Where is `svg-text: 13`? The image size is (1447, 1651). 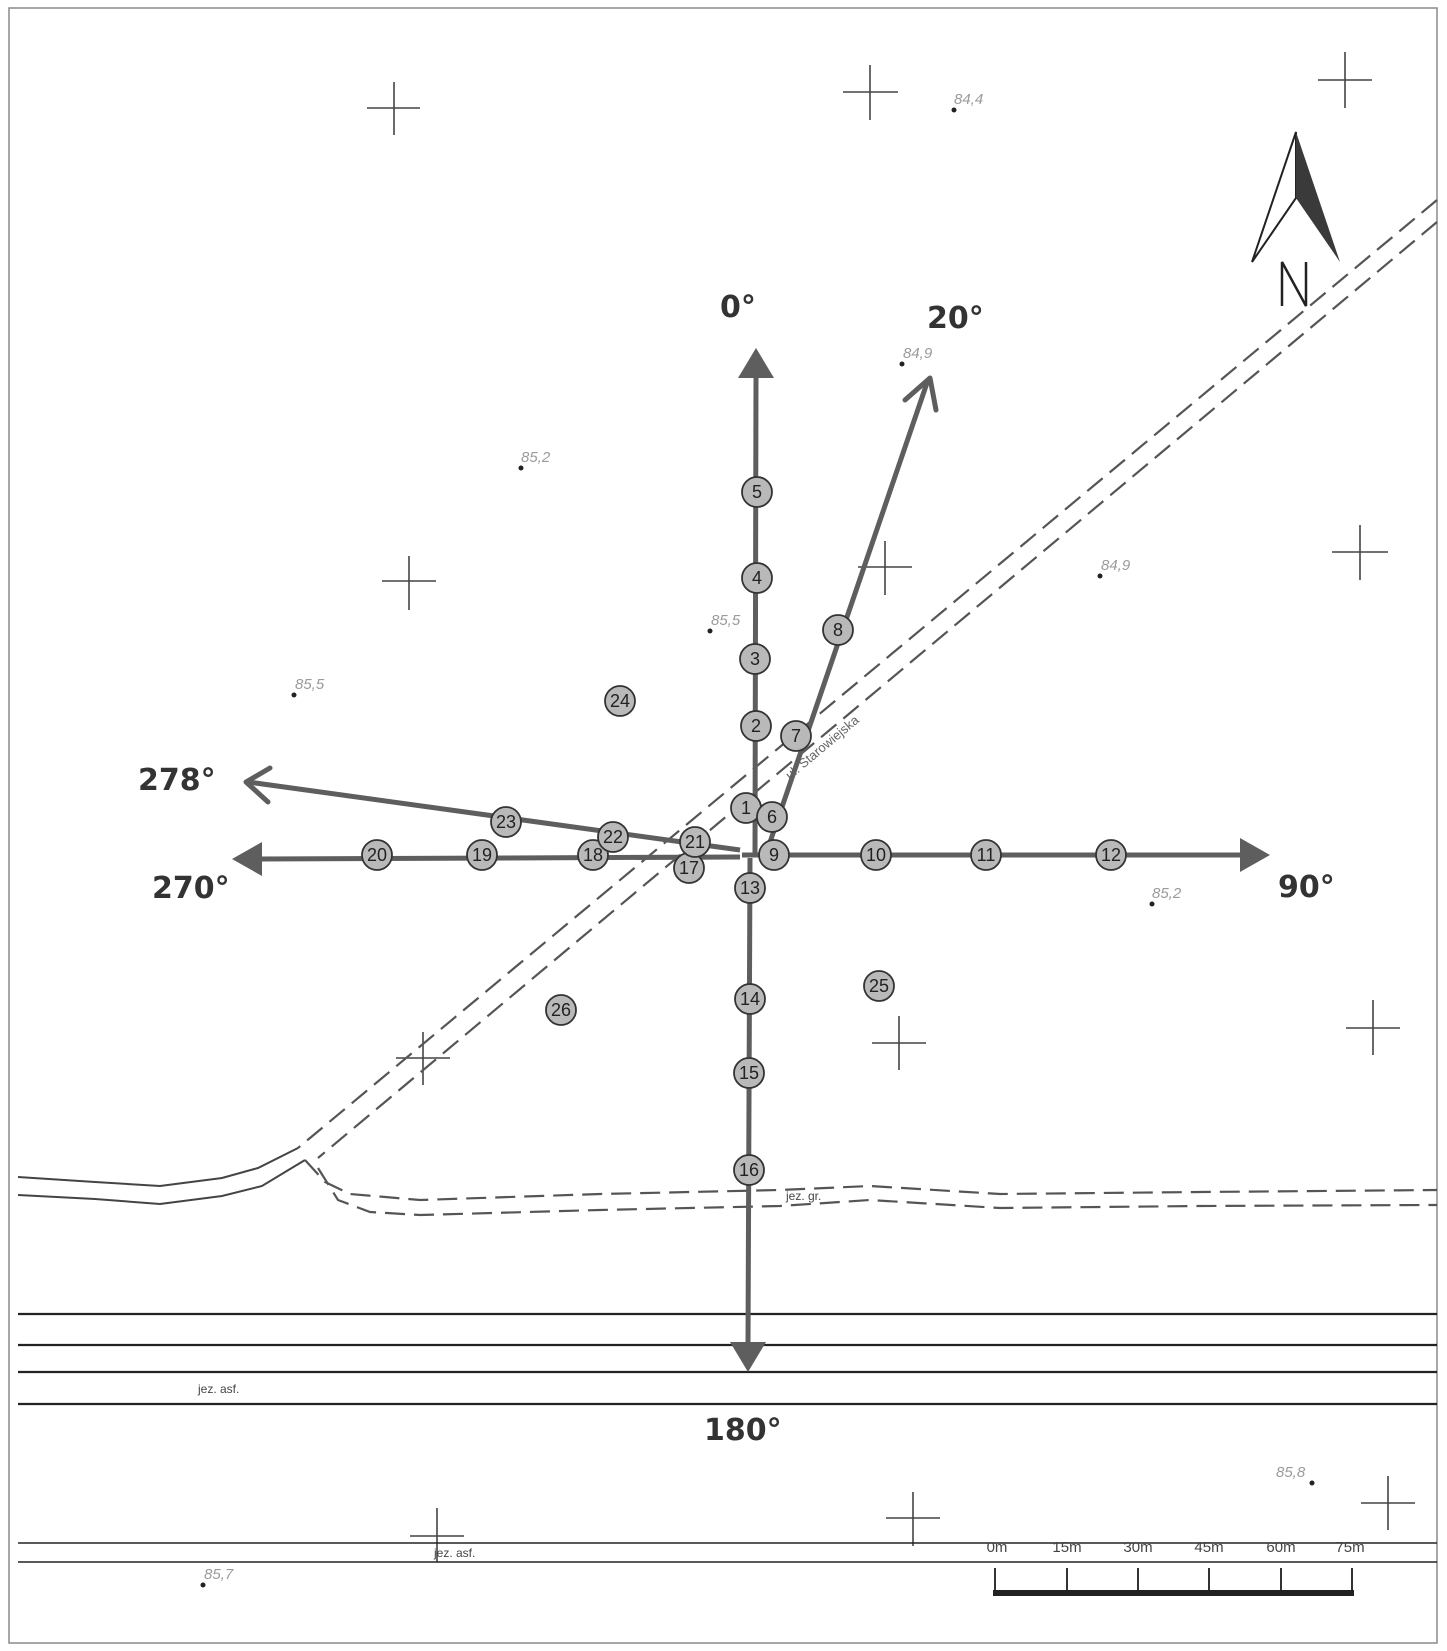
svg-text: 13 is located at coordinates (750, 888).